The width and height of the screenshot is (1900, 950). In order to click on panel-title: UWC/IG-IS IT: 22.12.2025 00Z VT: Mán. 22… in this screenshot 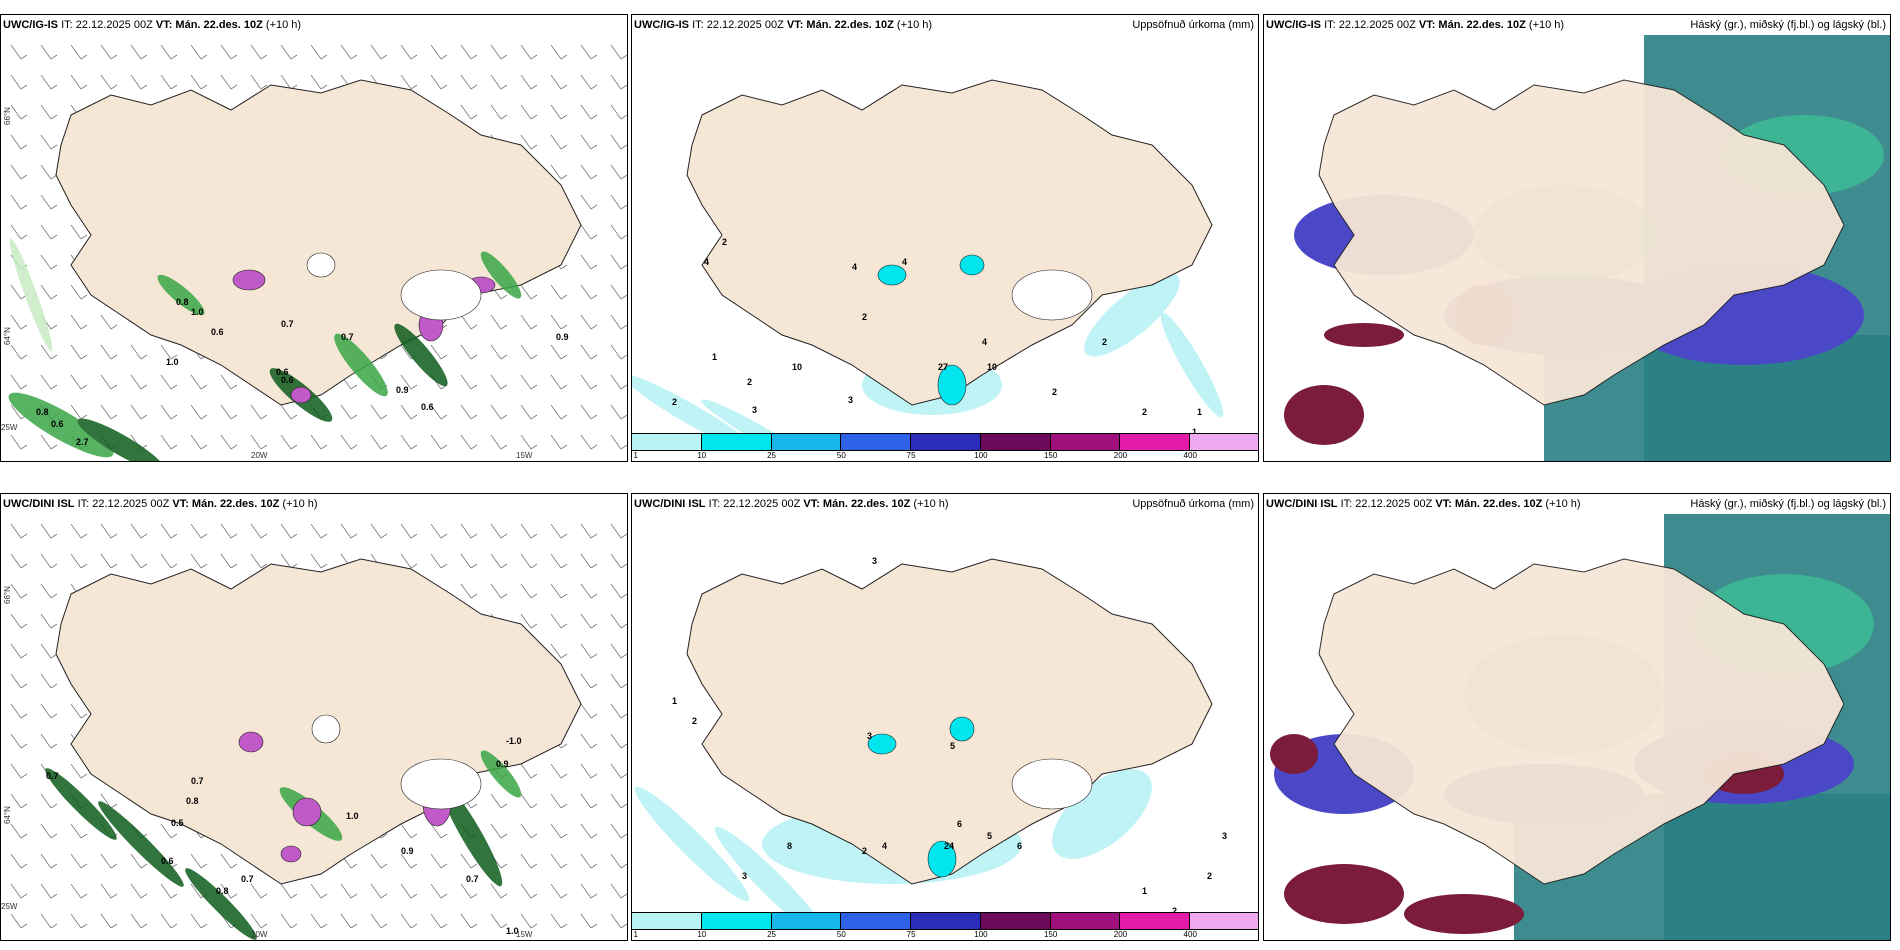, I will do `click(314, 25)`.